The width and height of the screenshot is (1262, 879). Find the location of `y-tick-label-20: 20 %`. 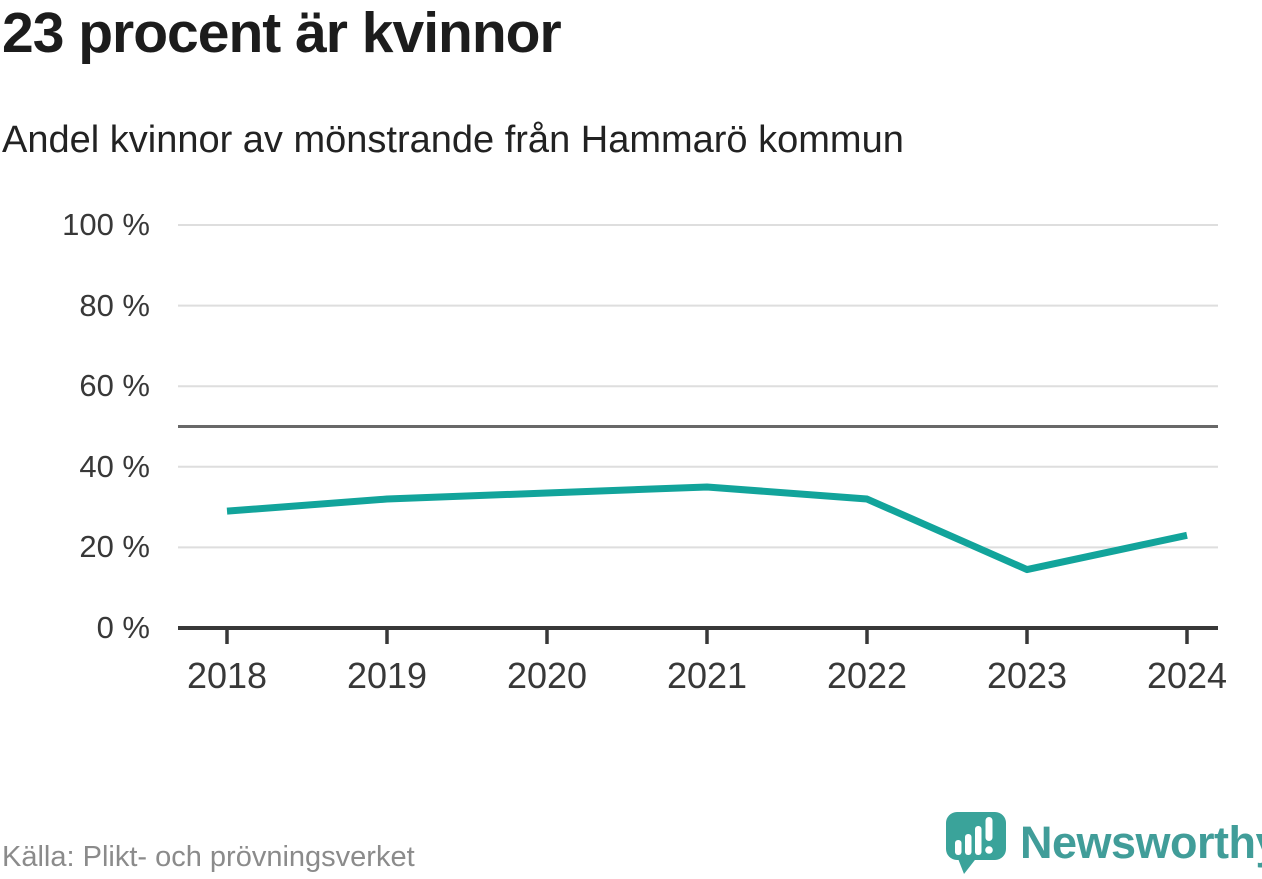

y-tick-label-20: 20 % is located at coordinates (114, 547).